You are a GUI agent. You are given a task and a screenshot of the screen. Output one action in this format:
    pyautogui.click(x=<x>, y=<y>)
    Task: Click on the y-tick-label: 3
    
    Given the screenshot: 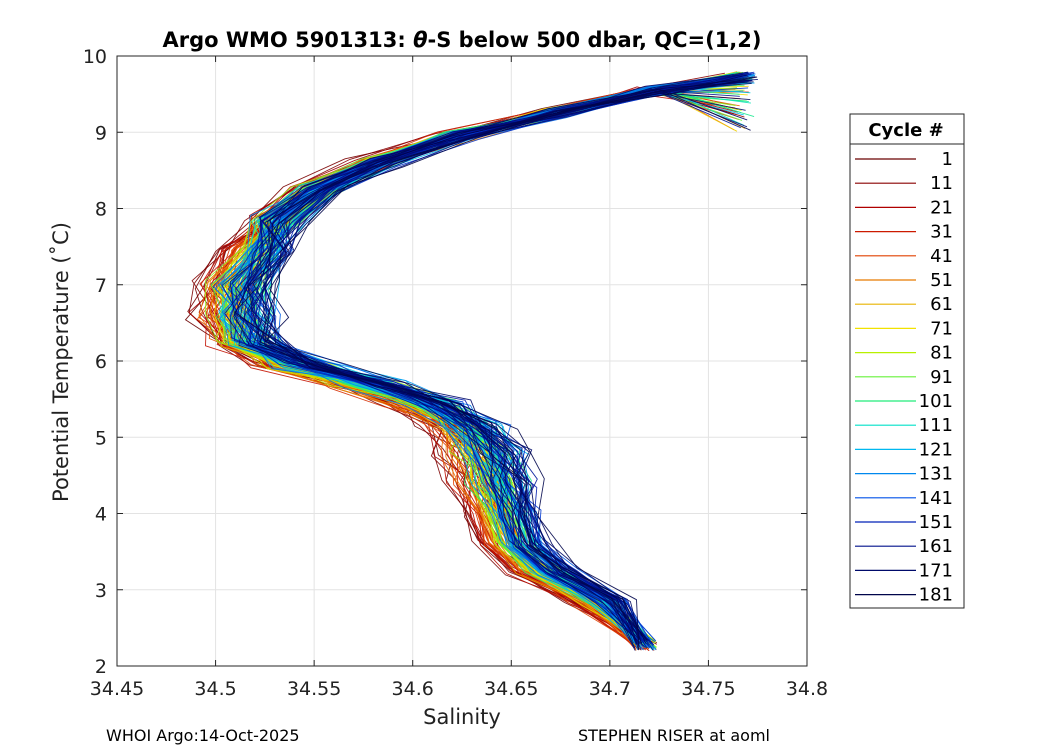 What is the action you would take?
    pyautogui.click(x=101, y=591)
    